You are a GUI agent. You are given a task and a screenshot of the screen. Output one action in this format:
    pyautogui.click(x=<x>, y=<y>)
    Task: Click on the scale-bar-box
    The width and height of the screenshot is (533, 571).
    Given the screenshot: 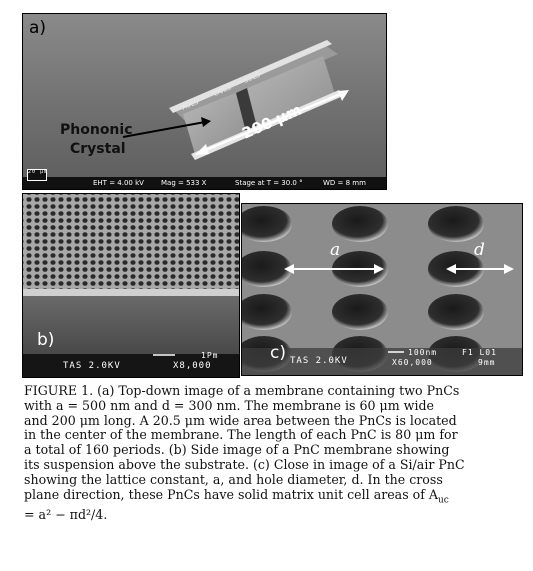 What is the action you would take?
    pyautogui.click(x=37, y=175)
    